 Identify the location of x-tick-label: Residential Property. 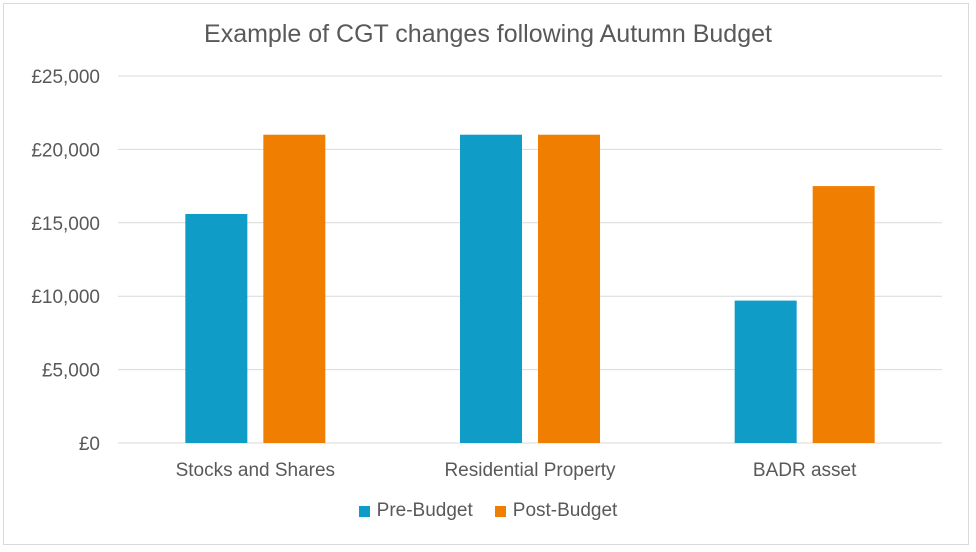
(530, 470).